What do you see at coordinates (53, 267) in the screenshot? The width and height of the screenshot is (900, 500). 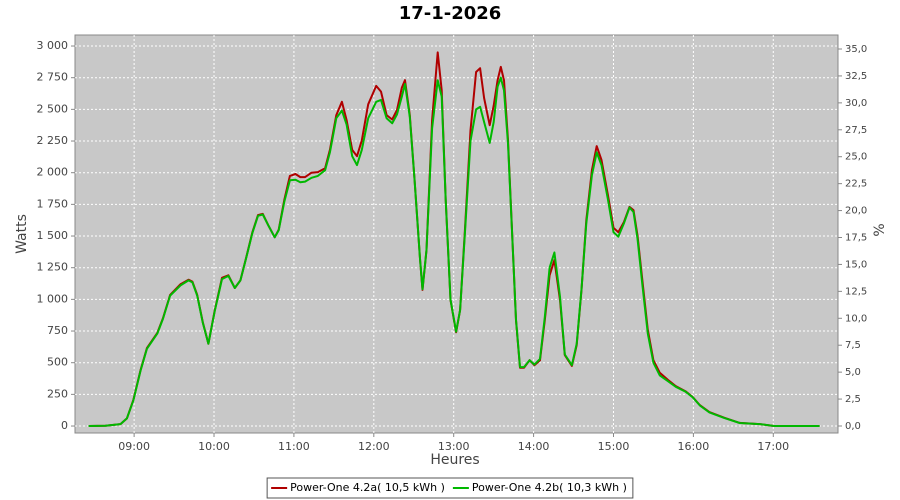 I see `y-tick-label: 1 250` at bounding box center [53, 267].